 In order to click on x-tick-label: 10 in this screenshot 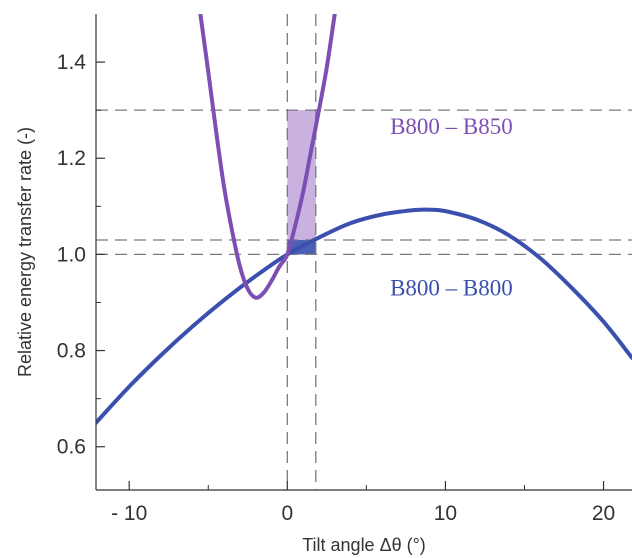, I will do `click(445, 513)`.